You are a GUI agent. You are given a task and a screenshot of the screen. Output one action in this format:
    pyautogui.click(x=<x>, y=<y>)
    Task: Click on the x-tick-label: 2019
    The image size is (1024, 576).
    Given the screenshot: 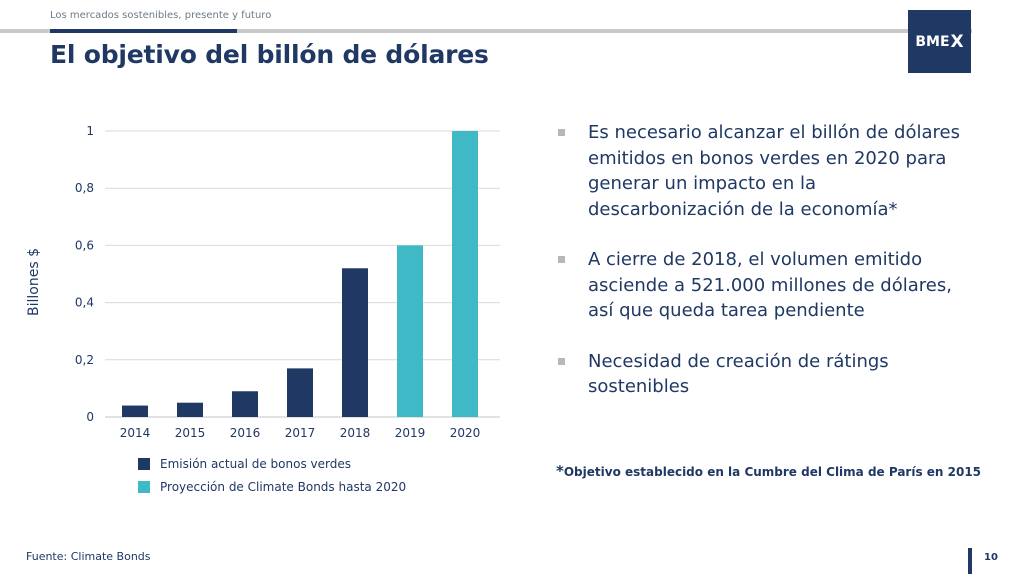 What is the action you would take?
    pyautogui.click(x=410, y=433)
    